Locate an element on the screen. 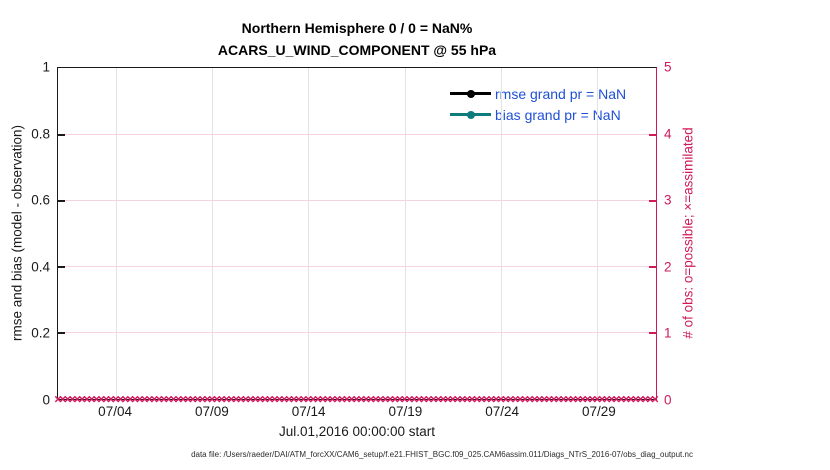  y-tick-label-left: 0.8 is located at coordinates (40, 134).